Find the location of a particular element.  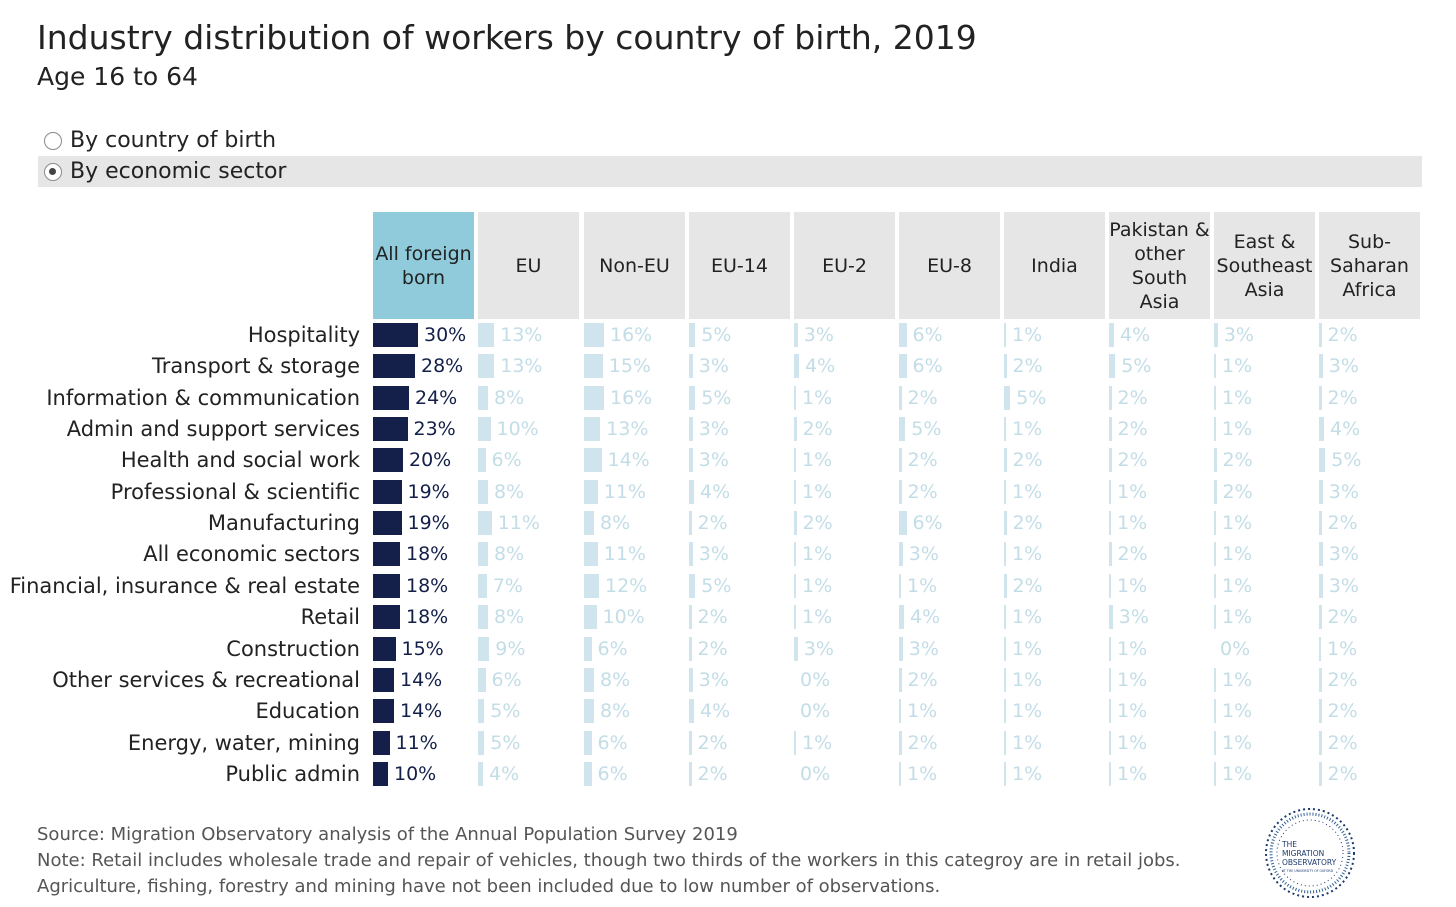

column-header: EU-2 is located at coordinates (844, 265).